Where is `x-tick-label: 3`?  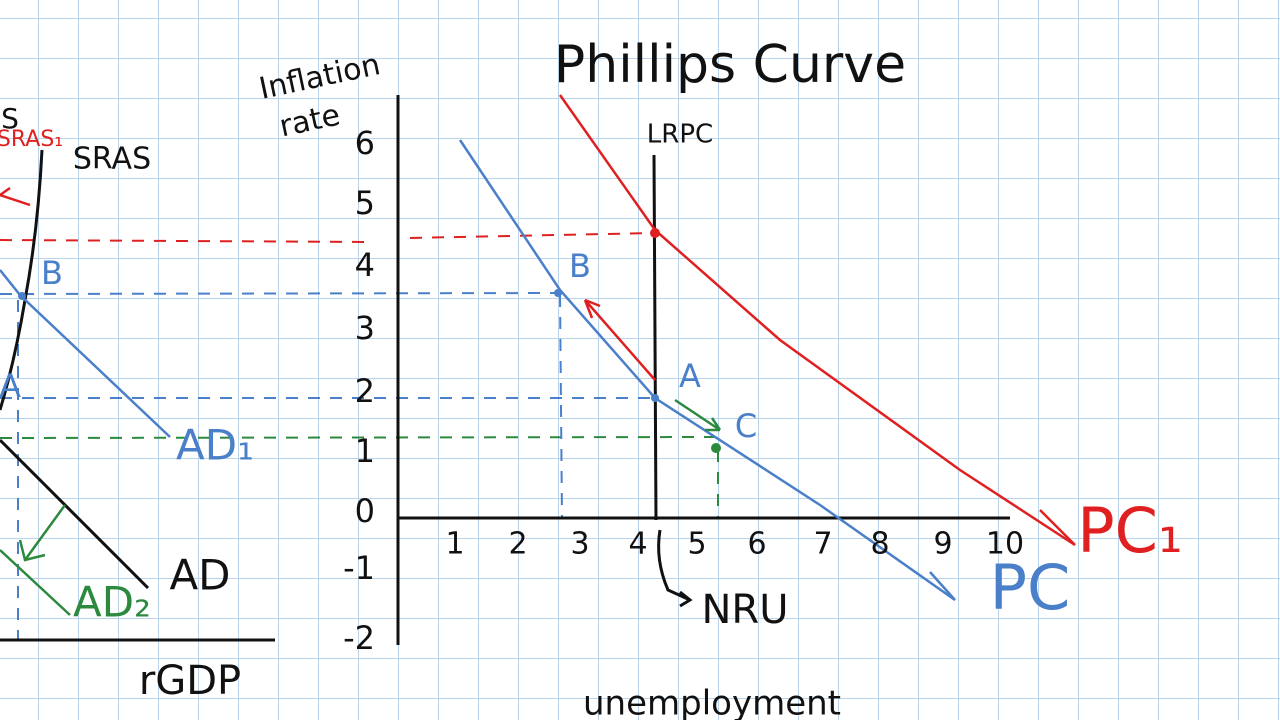
x-tick-label: 3 is located at coordinates (579, 544).